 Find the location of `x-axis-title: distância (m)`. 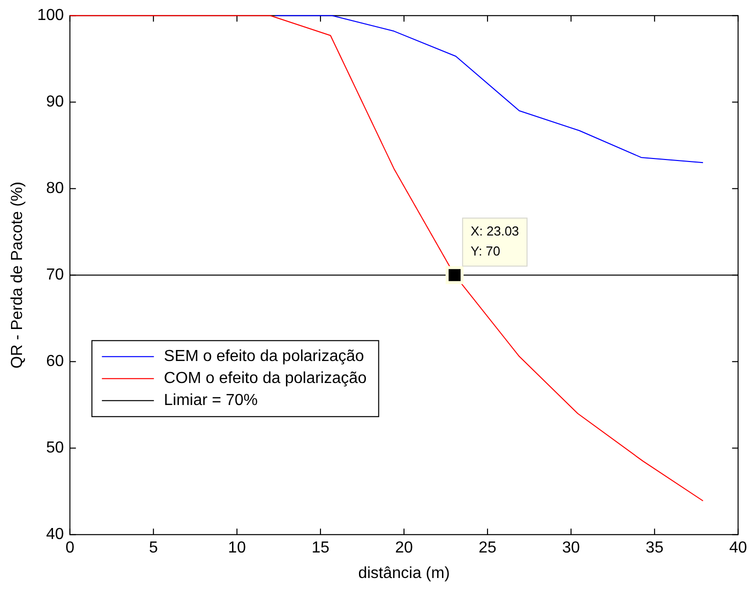

x-axis-title: distância (m) is located at coordinates (404, 573).